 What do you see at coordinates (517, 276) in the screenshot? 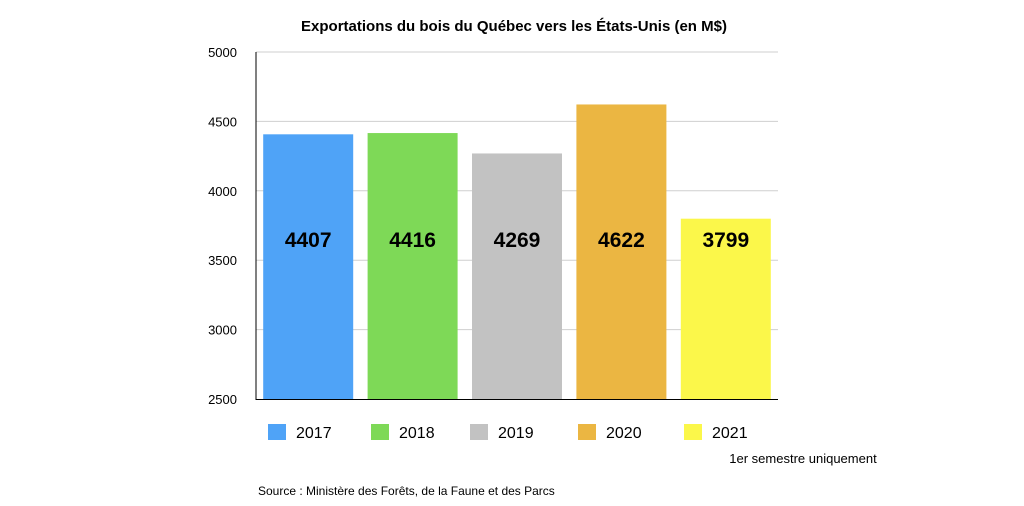
I see `bar-2019` at bounding box center [517, 276].